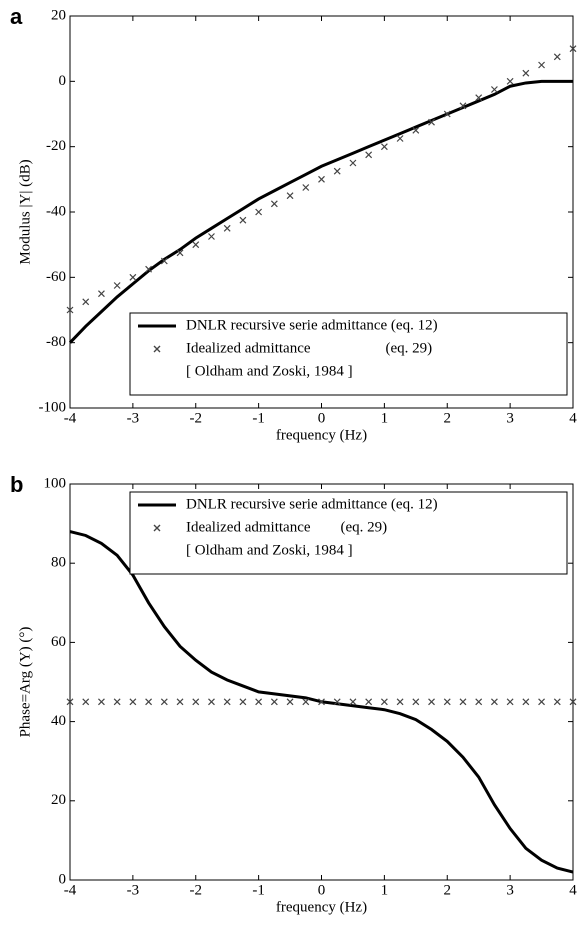  What do you see at coordinates (56, 342) in the screenshot?
I see `y-tick-label: -80` at bounding box center [56, 342].